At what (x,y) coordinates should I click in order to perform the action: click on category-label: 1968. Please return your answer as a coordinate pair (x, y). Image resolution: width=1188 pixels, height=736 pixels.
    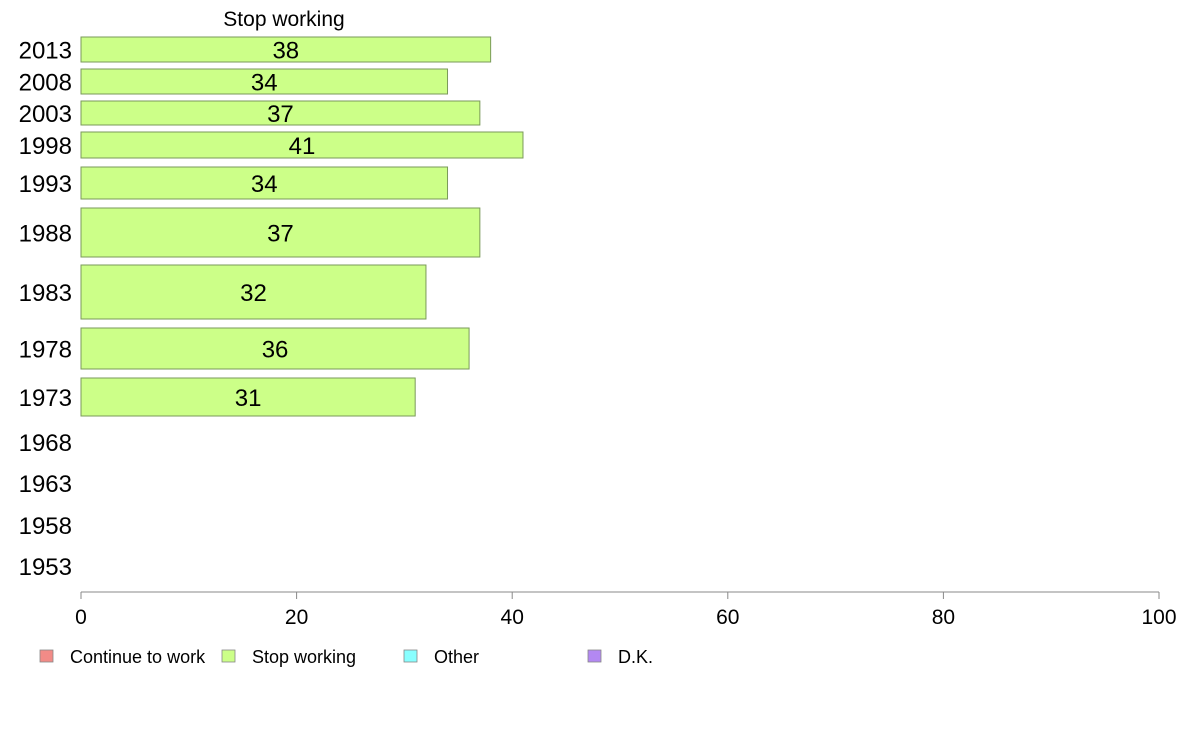
    Looking at the image, I should click on (45, 443).